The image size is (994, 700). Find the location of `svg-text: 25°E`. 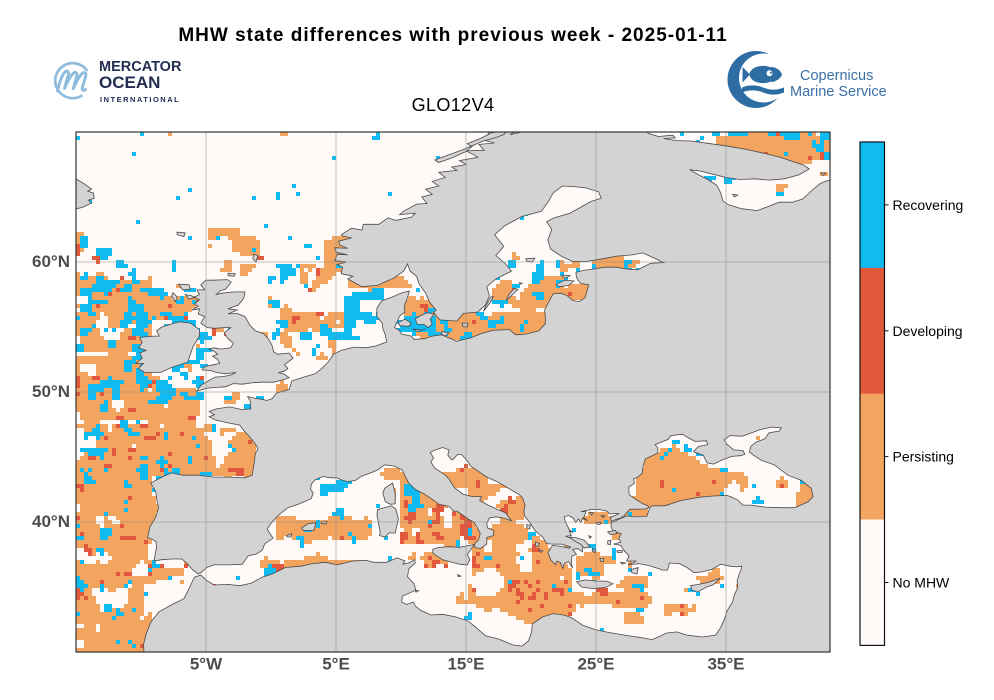

svg-text: 25°E is located at coordinates (595, 664).